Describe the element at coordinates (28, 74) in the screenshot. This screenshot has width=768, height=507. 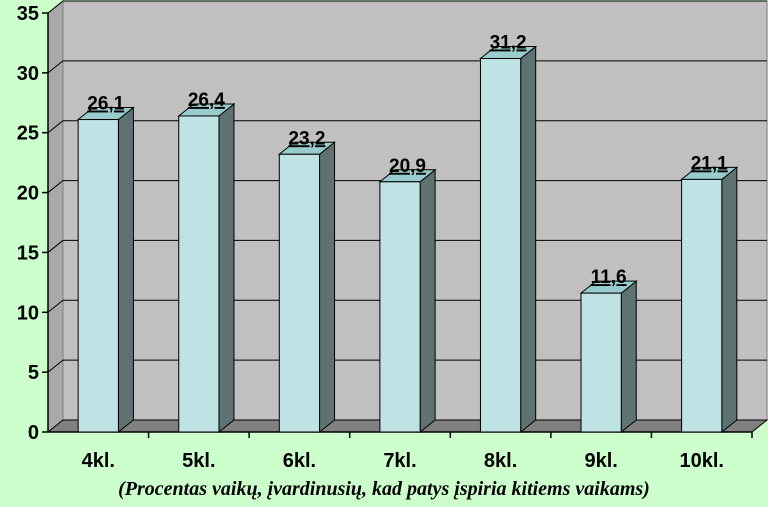
I see `y-tick-label: 30` at that location.